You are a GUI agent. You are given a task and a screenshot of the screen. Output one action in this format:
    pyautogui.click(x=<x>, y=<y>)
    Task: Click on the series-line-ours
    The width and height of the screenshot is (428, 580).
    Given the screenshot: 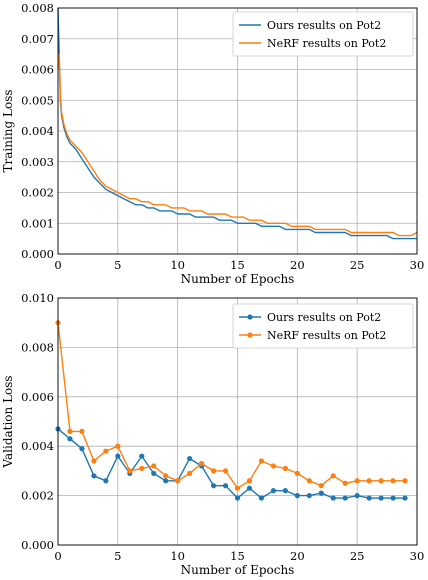 What is the action you would take?
    pyautogui.click(x=231, y=463)
    